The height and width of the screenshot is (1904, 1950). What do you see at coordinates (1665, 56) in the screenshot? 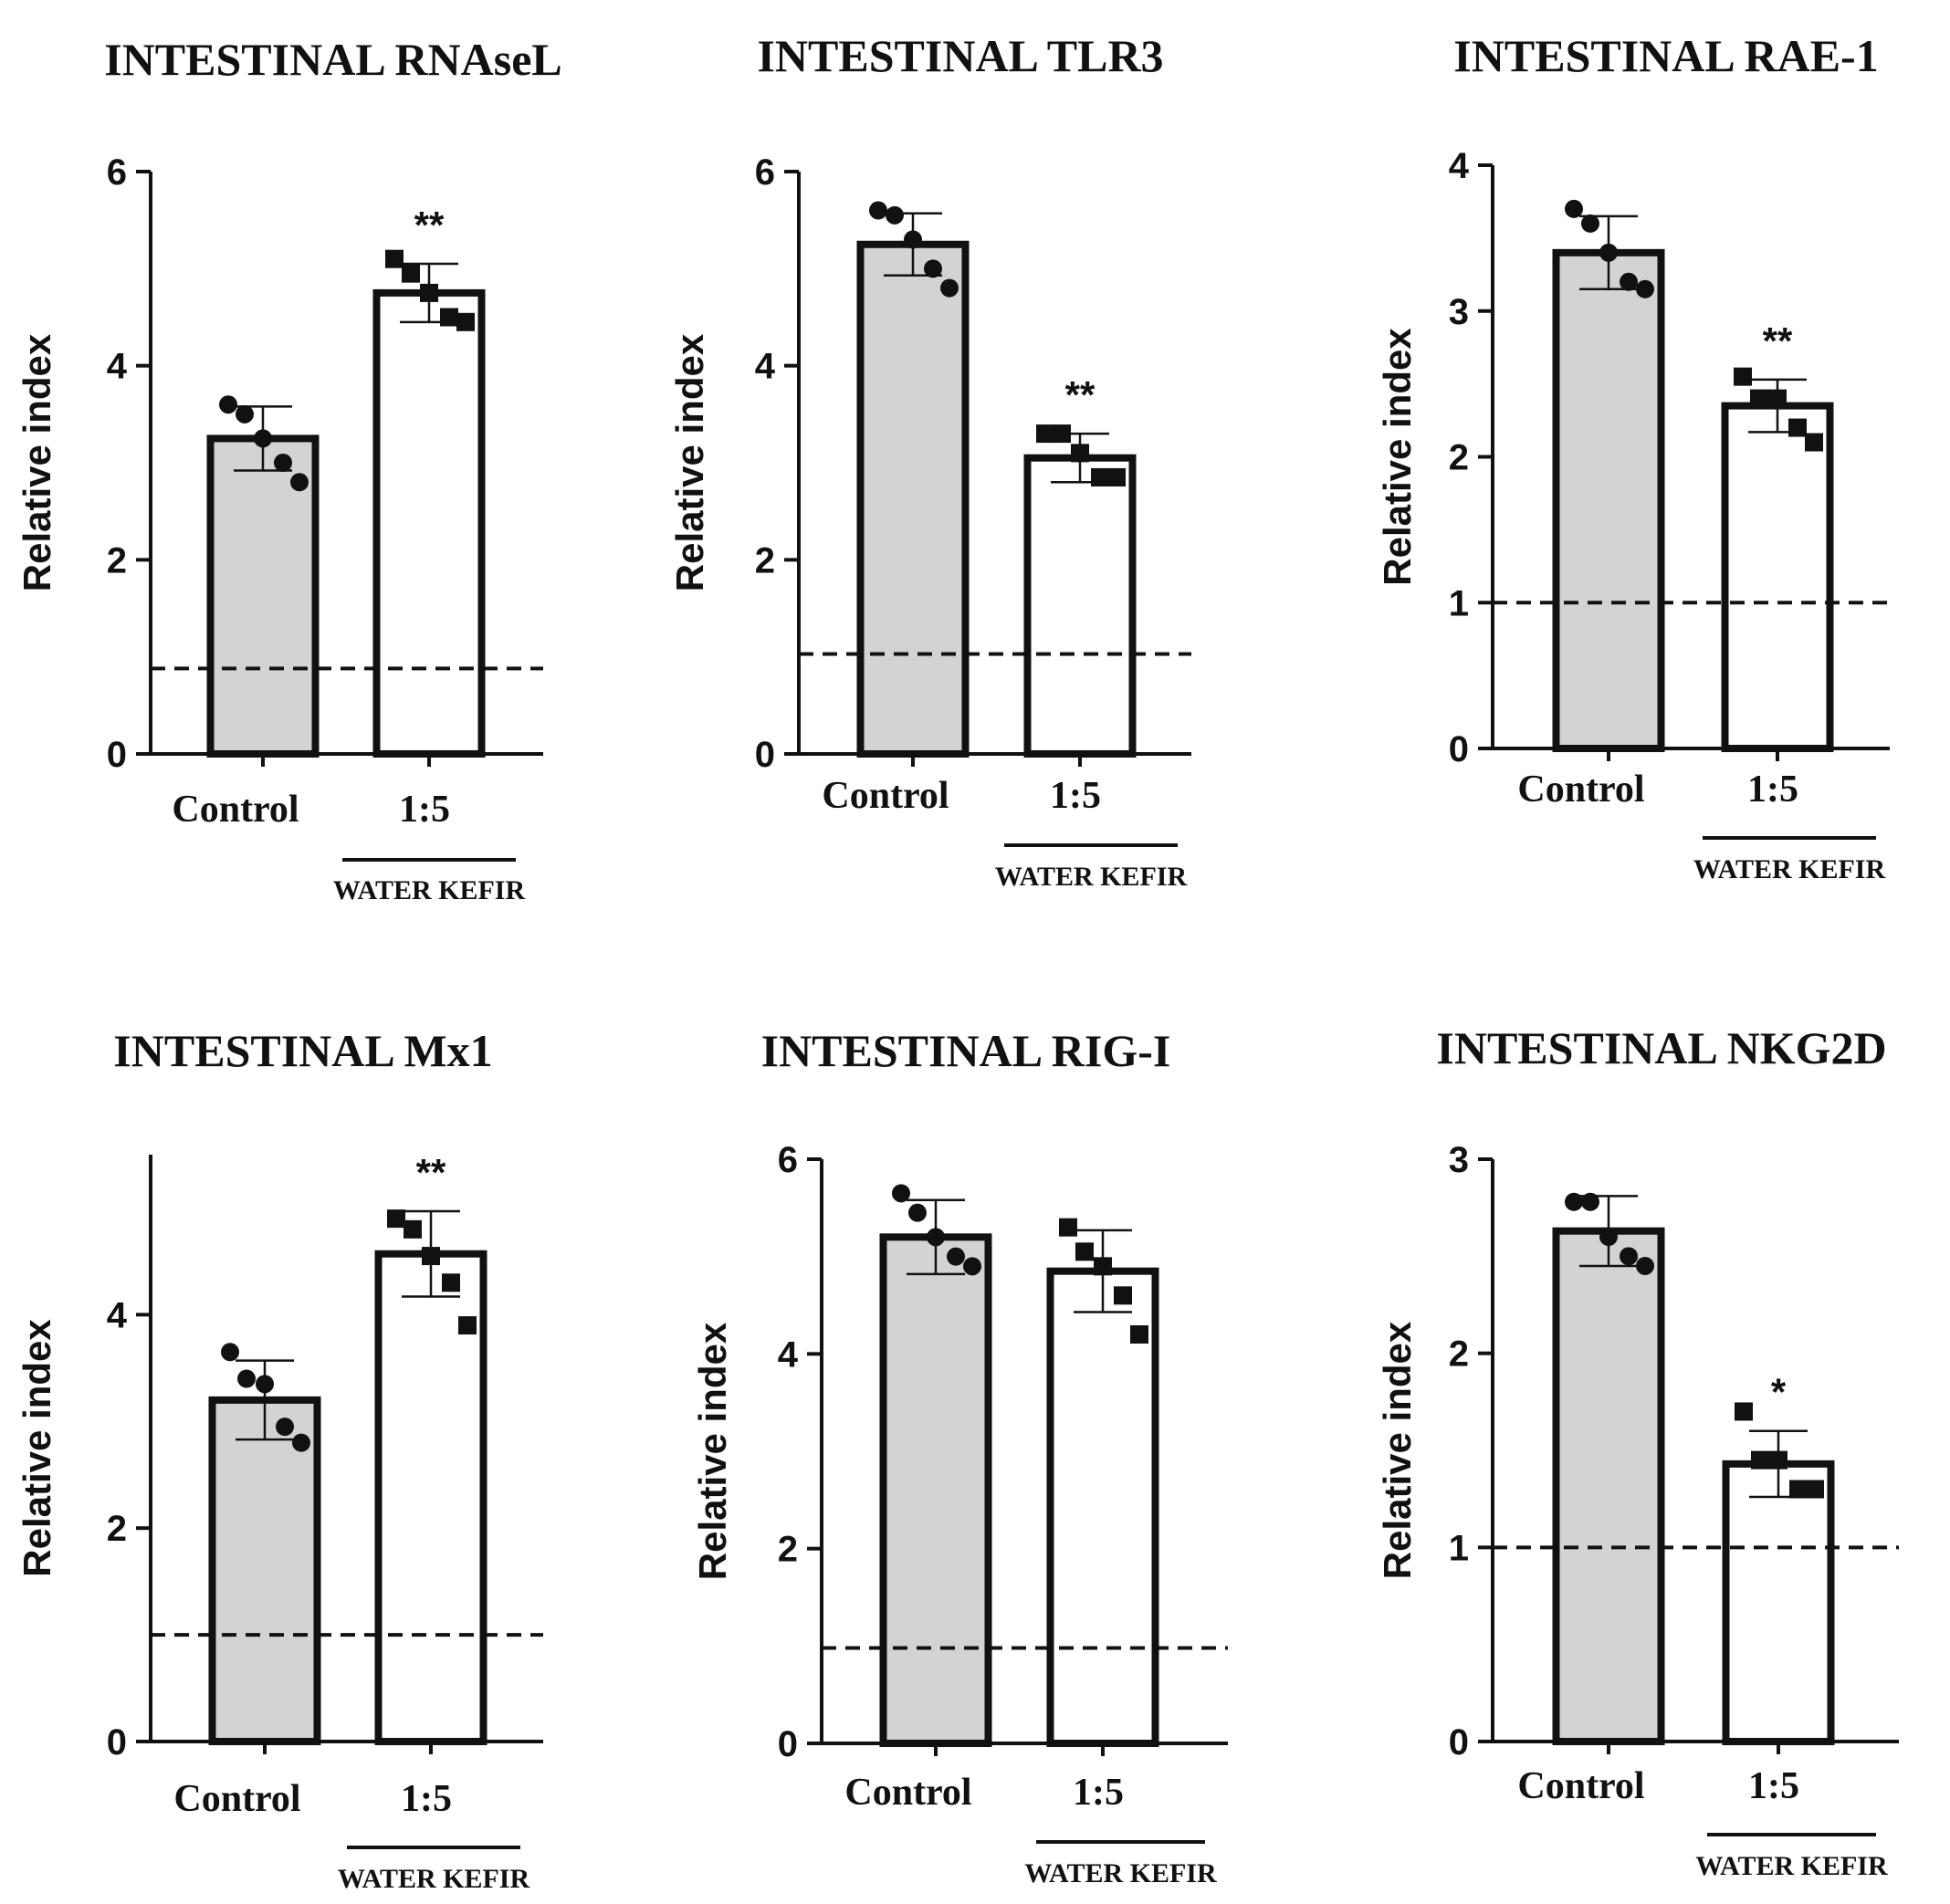
I see `chart-title: INTESTINAL RAE-1` at bounding box center [1665, 56].